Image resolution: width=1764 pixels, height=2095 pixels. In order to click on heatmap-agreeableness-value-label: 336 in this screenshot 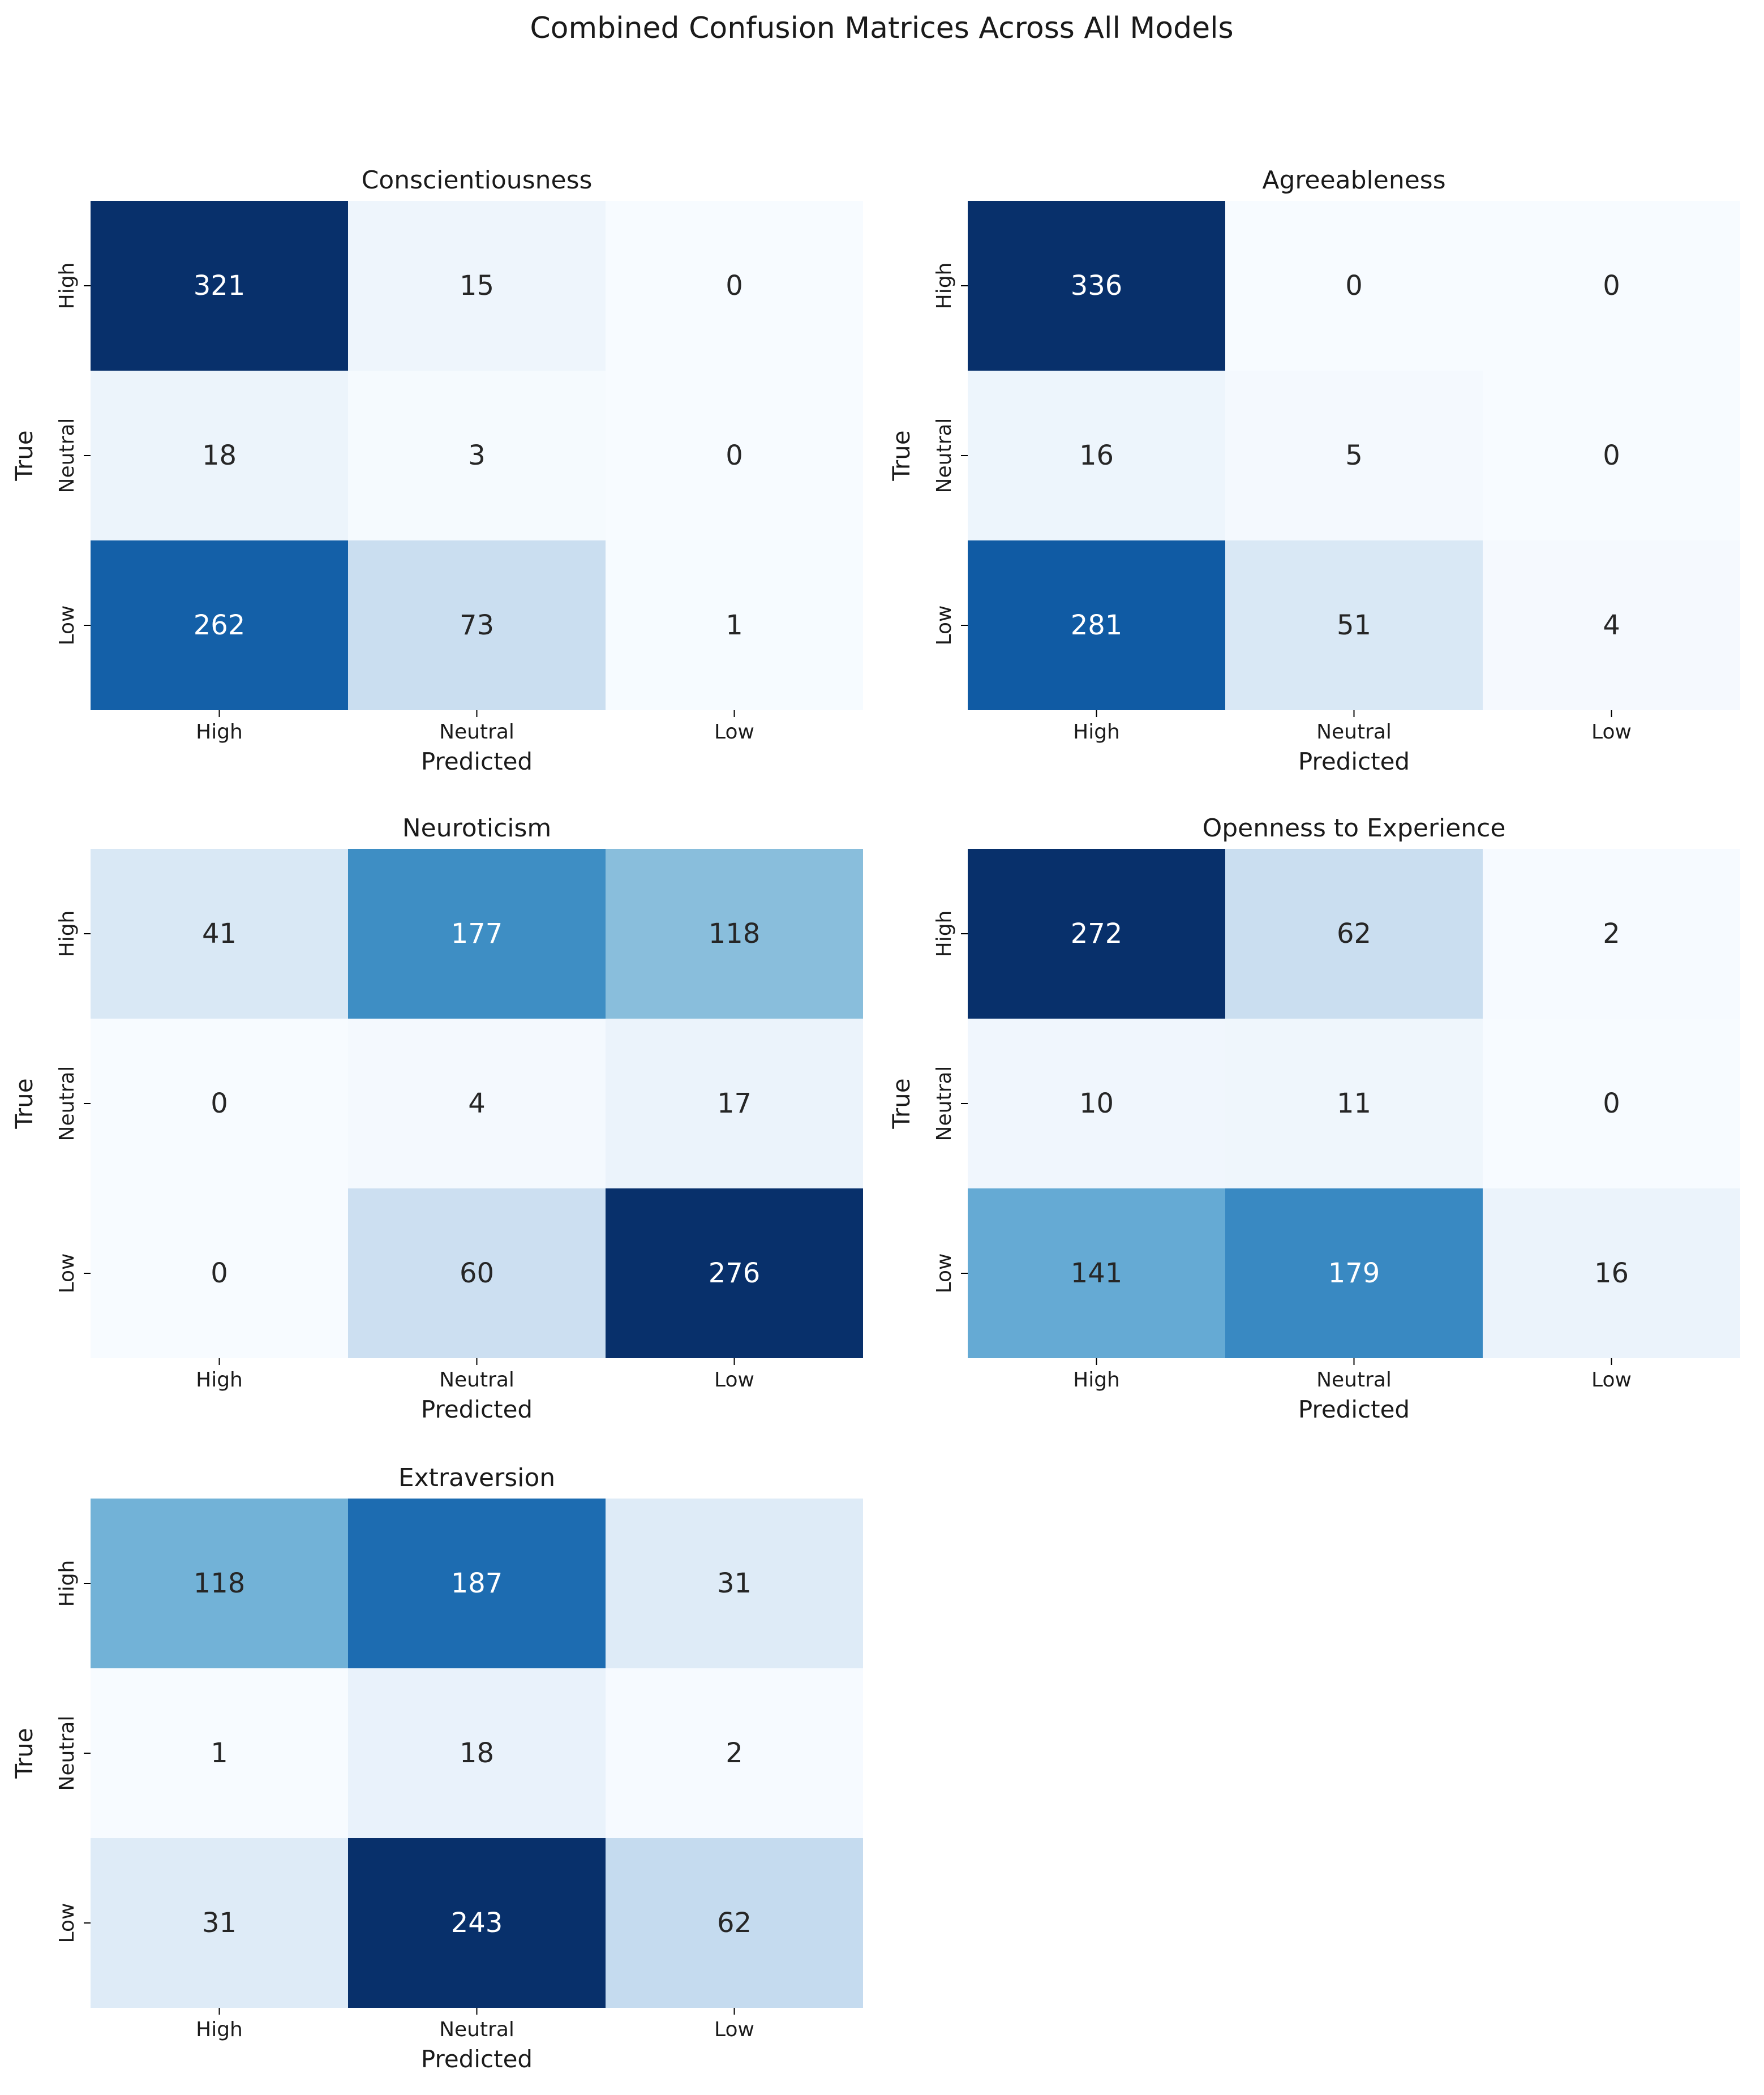, I will do `click(1097, 286)`.